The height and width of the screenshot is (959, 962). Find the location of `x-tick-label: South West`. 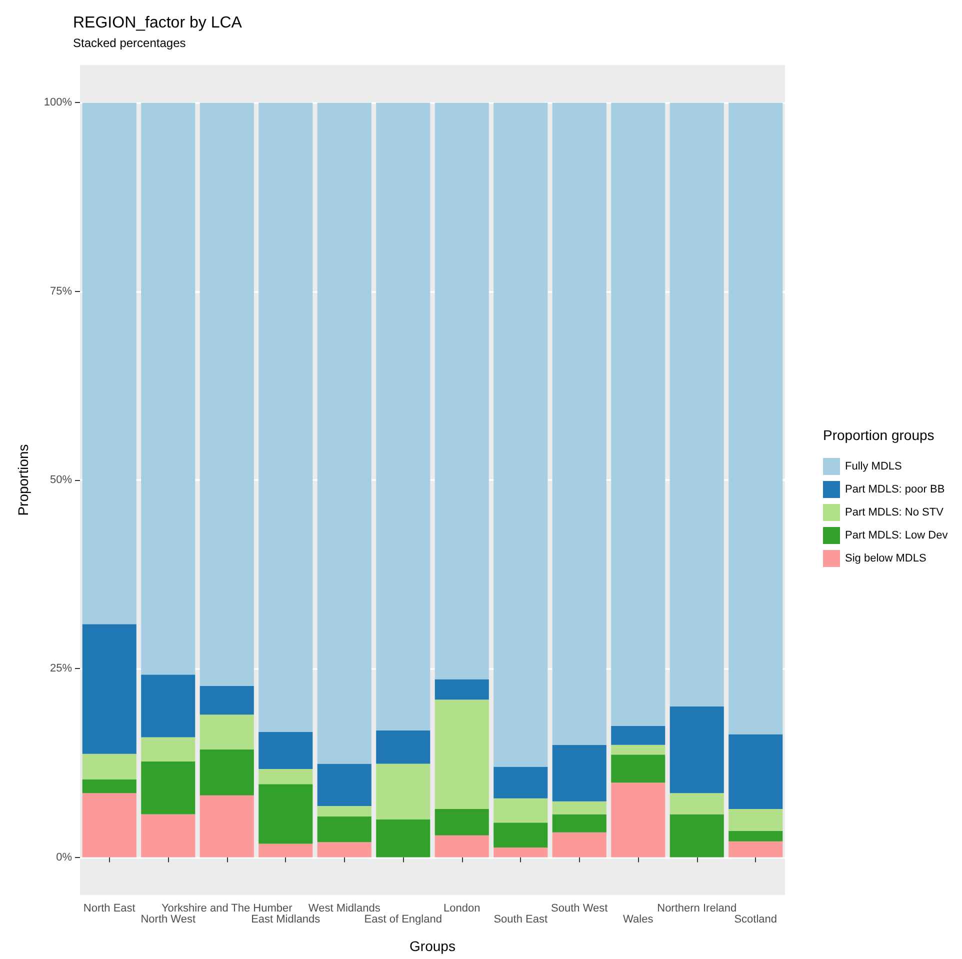

x-tick-label: South West is located at coordinates (579, 908).